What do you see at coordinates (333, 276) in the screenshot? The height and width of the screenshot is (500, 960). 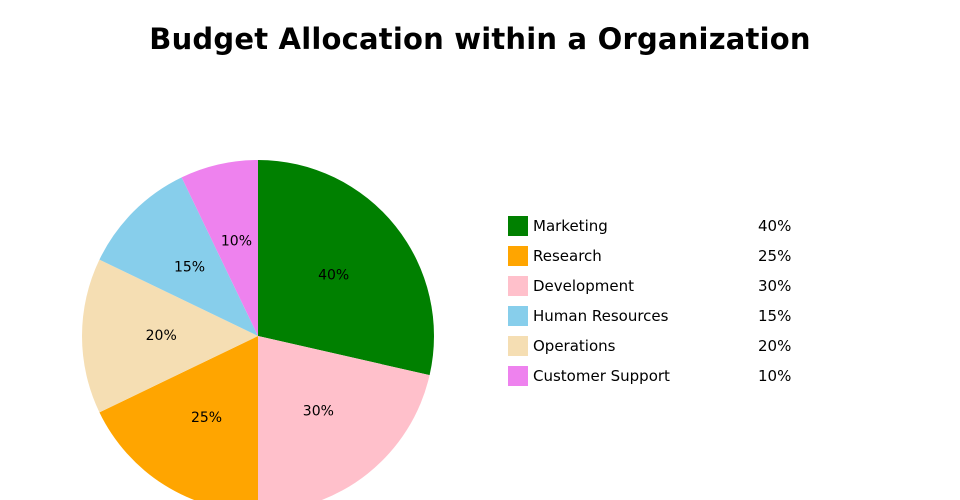 I see `slice-label-marketing: 40%` at bounding box center [333, 276].